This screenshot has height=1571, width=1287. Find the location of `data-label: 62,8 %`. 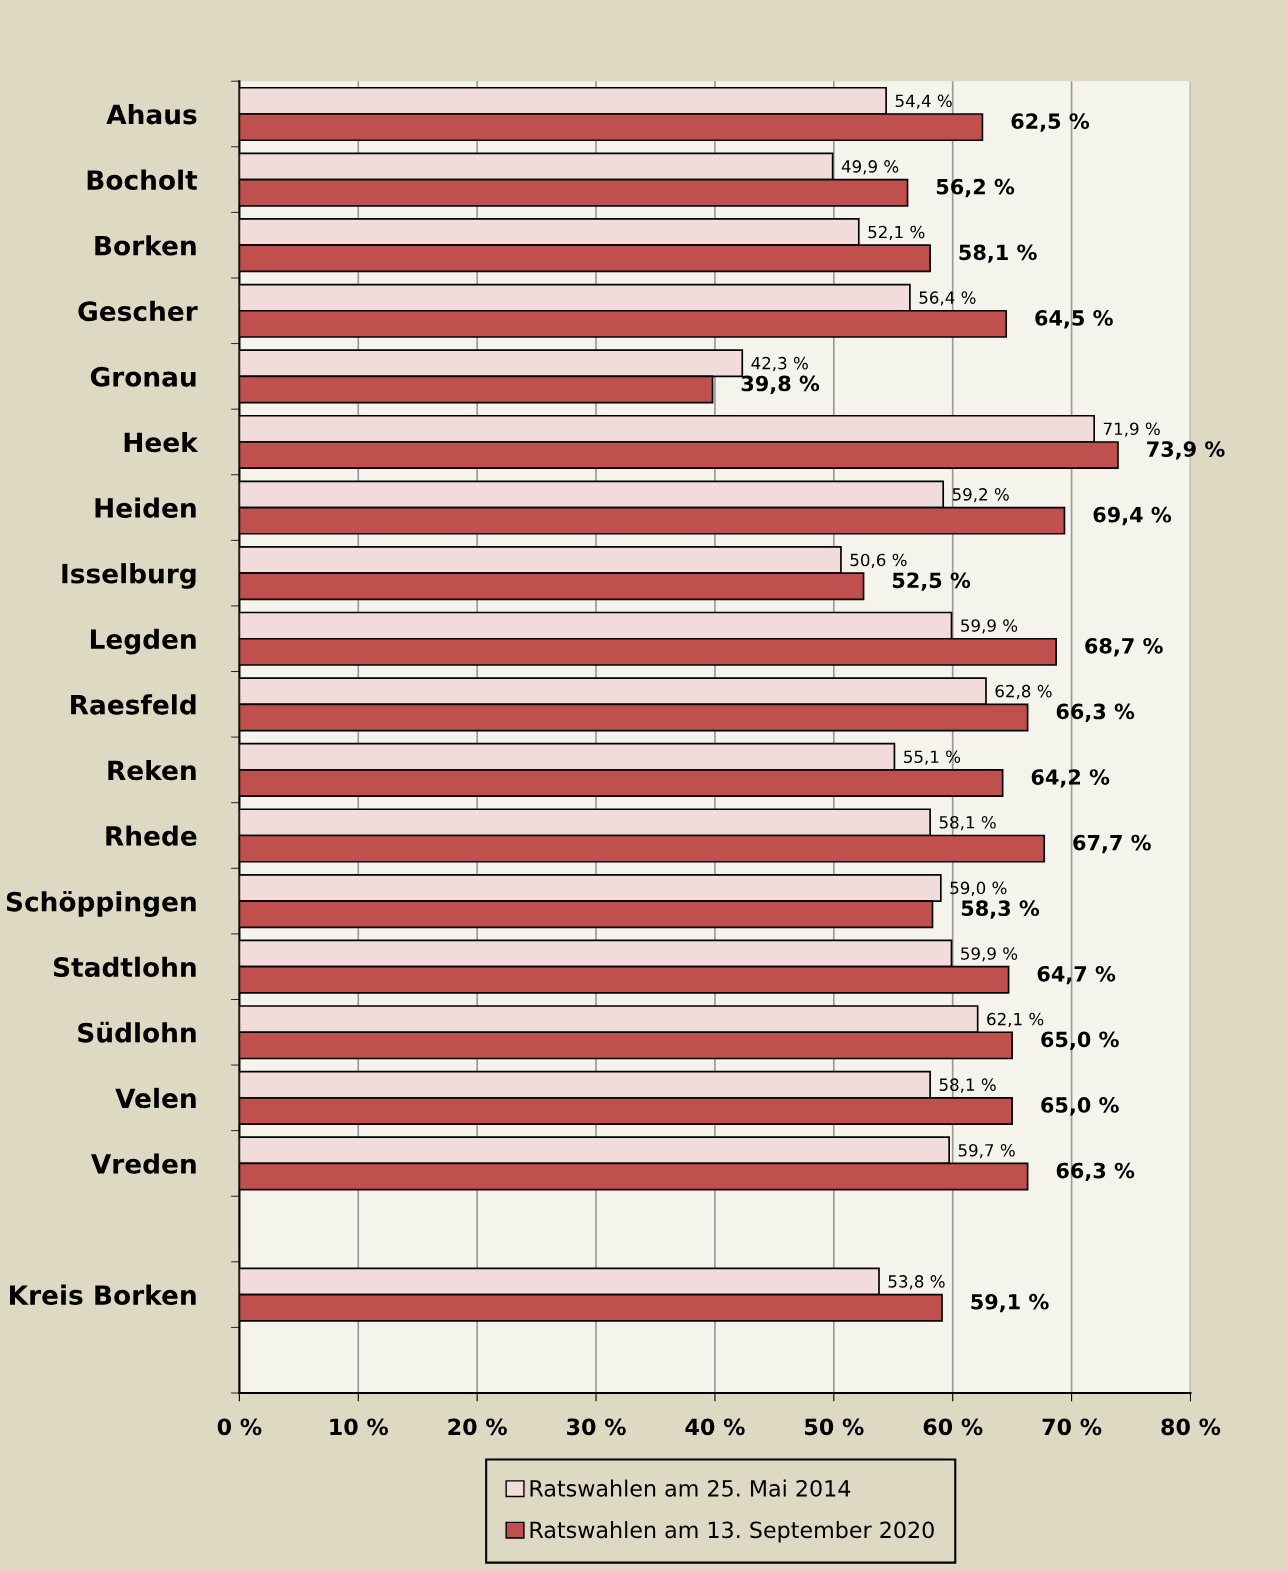

data-label: 62,8 % is located at coordinates (1023, 692).